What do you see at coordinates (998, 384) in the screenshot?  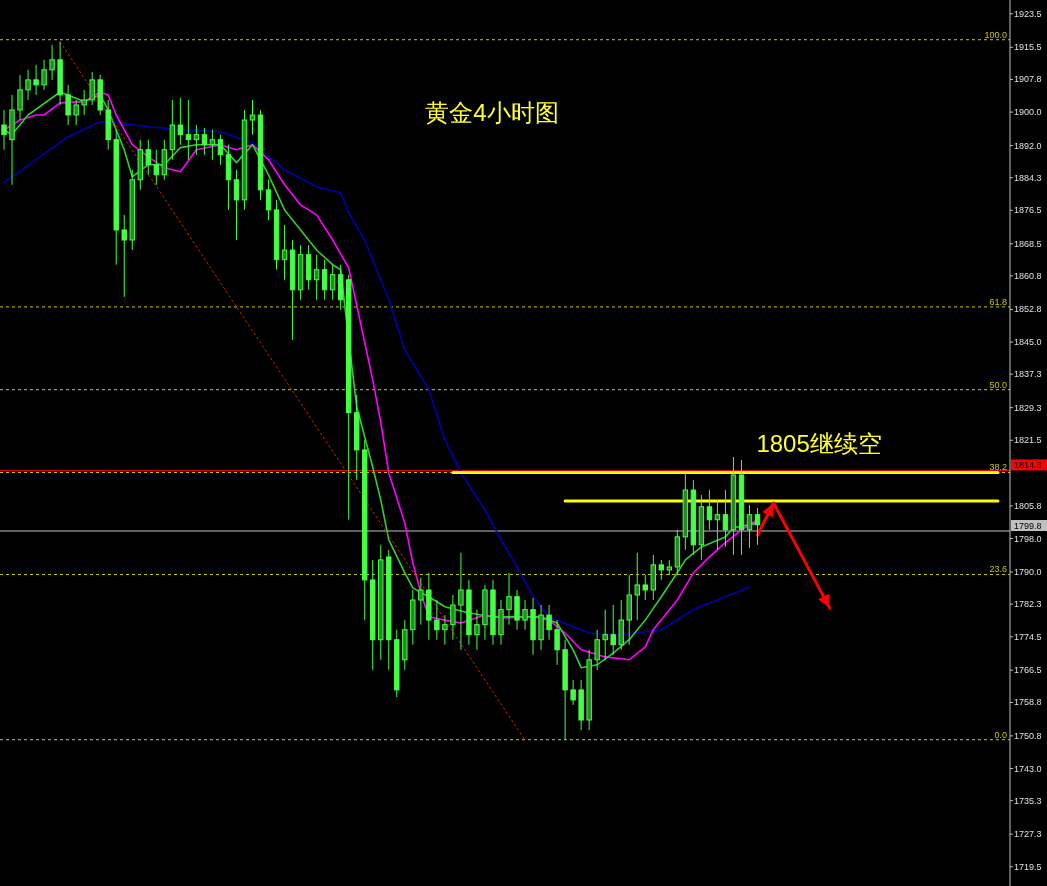 I see `annotation: 50.0` at bounding box center [998, 384].